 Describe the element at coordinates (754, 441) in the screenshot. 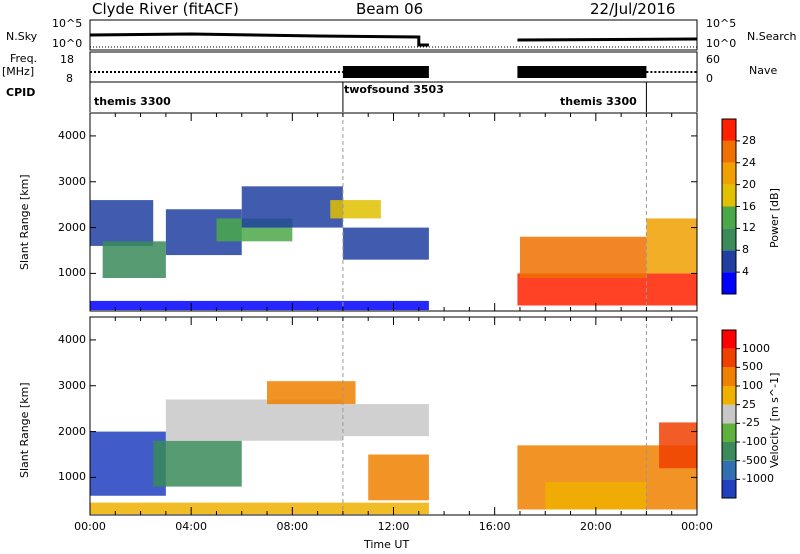

I see `colorbar-tick-label: -100` at that location.